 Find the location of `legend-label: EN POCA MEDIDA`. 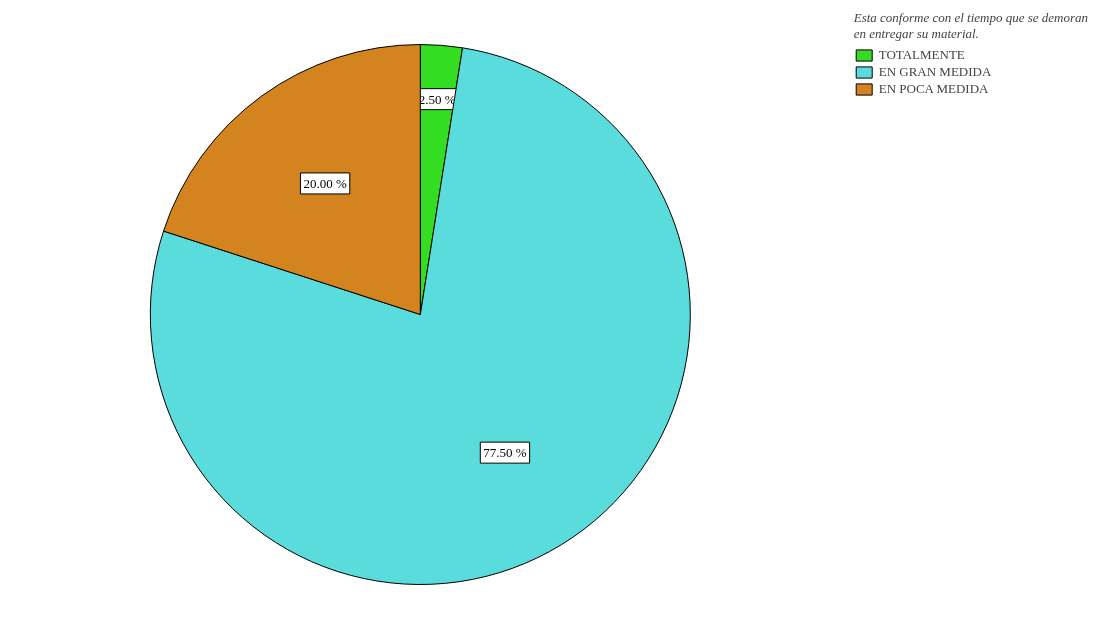

legend-label: EN POCA MEDIDA is located at coordinates (933, 89).